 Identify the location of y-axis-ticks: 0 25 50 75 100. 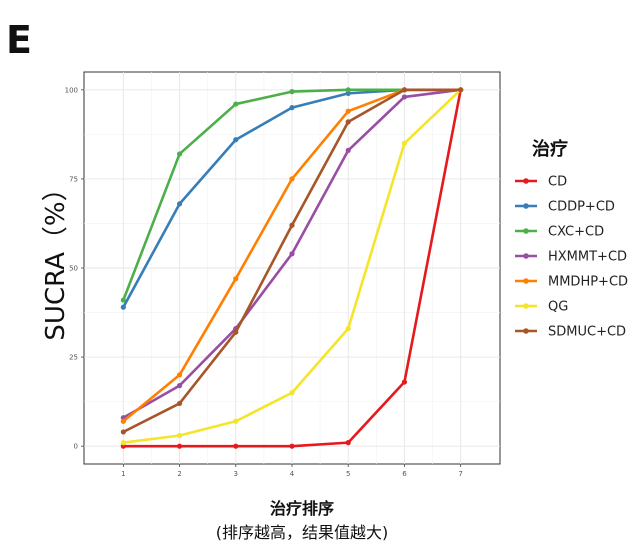
(74, 268).